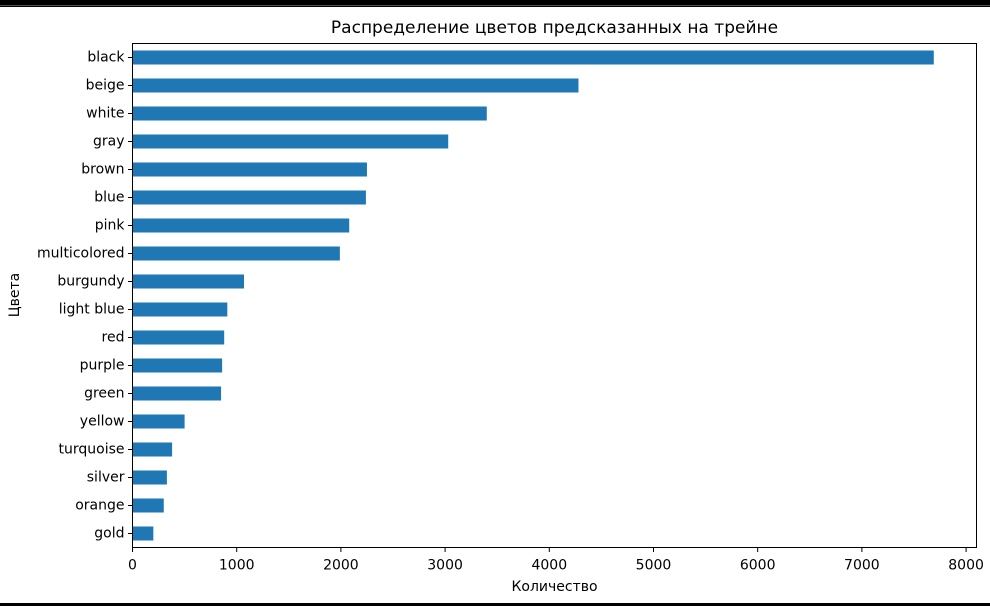 The image size is (990, 606). What do you see at coordinates (105, 86) in the screenshot?
I see `y-tick-label-beige: beige` at bounding box center [105, 86].